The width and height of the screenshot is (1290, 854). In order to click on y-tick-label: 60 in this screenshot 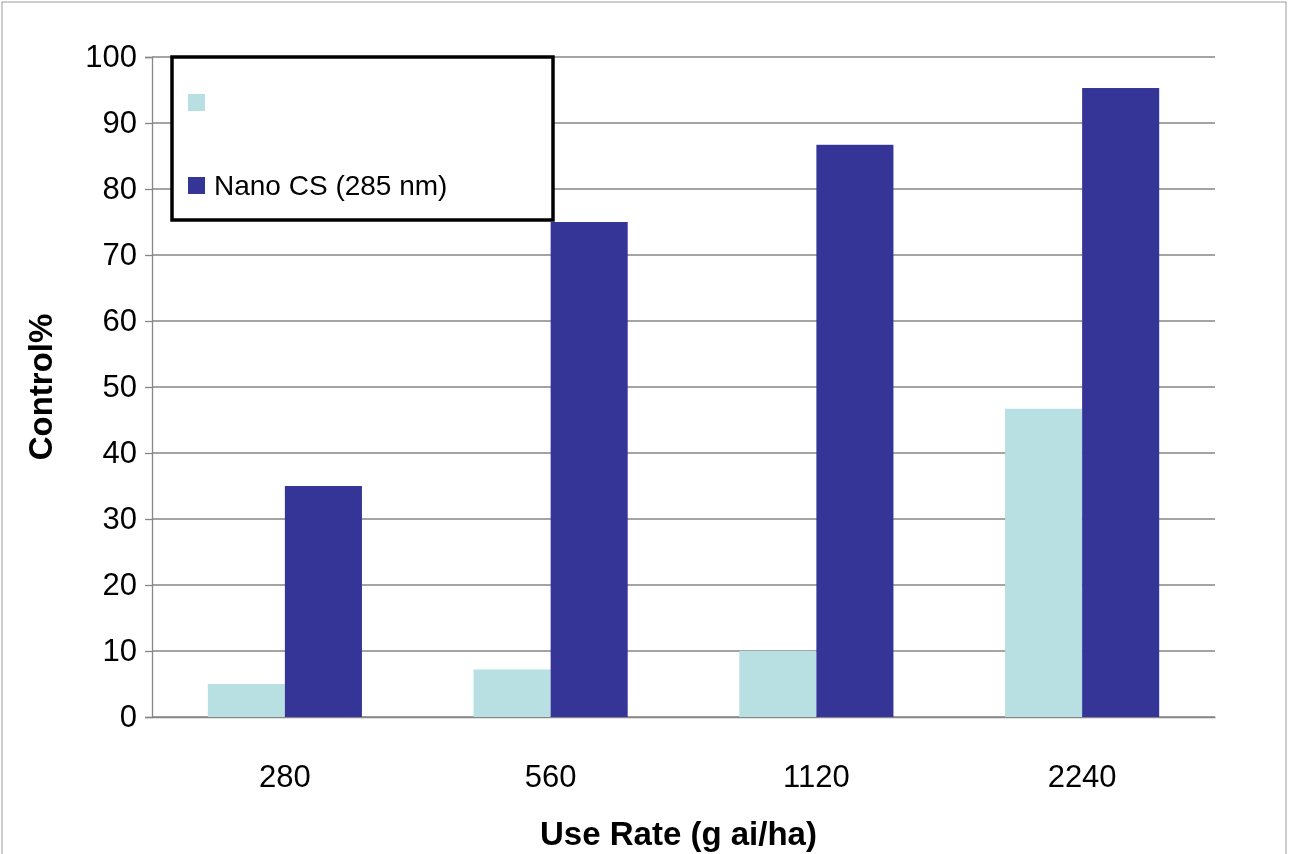, I will do `click(119, 321)`.